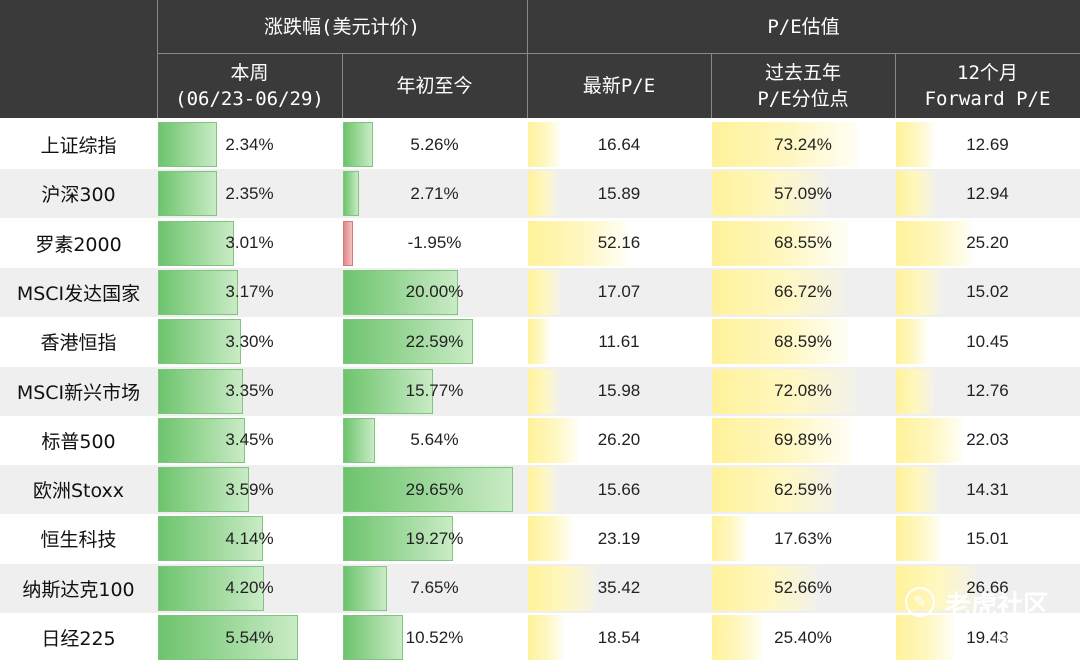  Describe the element at coordinates (619, 341) in the screenshot. I see `pe-value: 11.61` at that location.